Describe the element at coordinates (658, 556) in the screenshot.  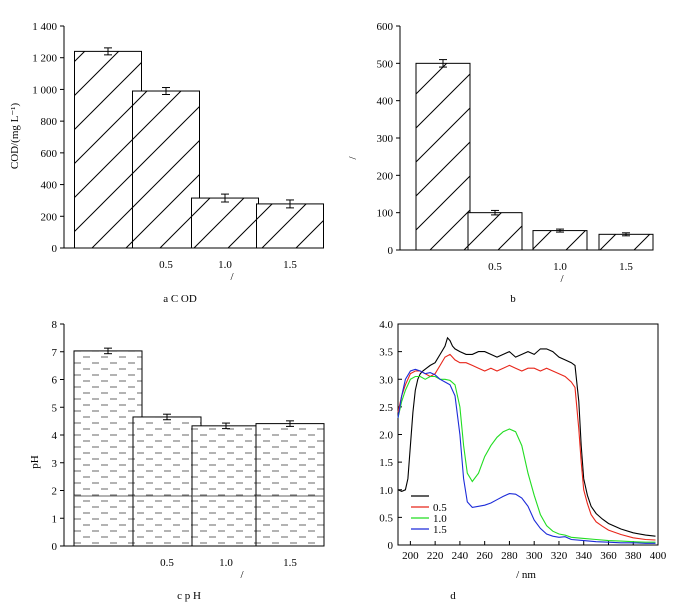
I see `x-tick-label: 400` at that location.